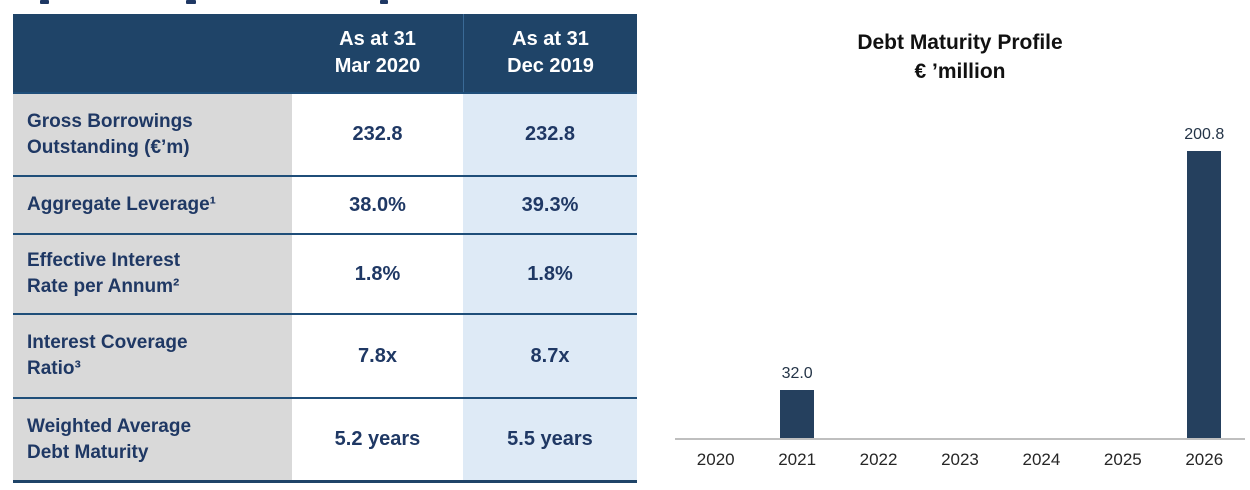  Describe the element at coordinates (152, 53) in the screenshot. I see `table-header-empty` at that location.